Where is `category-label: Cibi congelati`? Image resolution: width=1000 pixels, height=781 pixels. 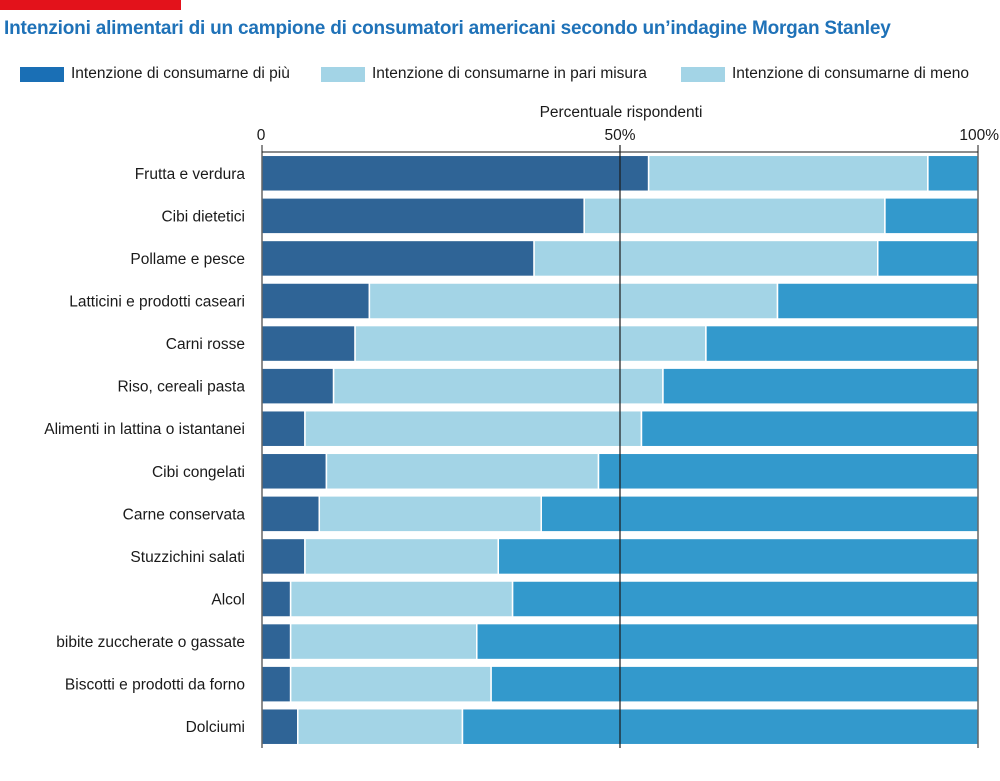
category-label: Cibi congelati is located at coordinates (198, 472).